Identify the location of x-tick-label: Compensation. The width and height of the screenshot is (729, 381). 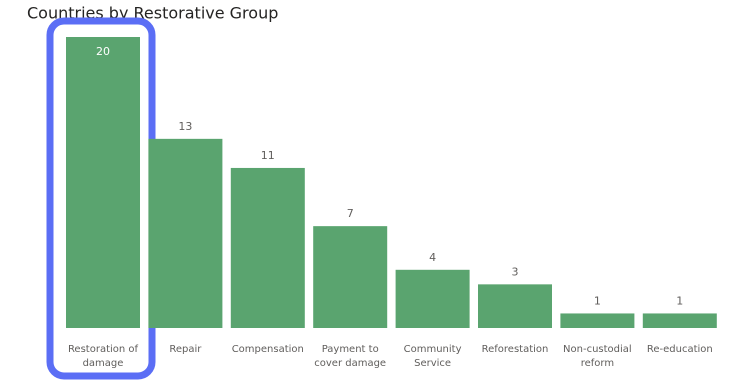
(267, 349).